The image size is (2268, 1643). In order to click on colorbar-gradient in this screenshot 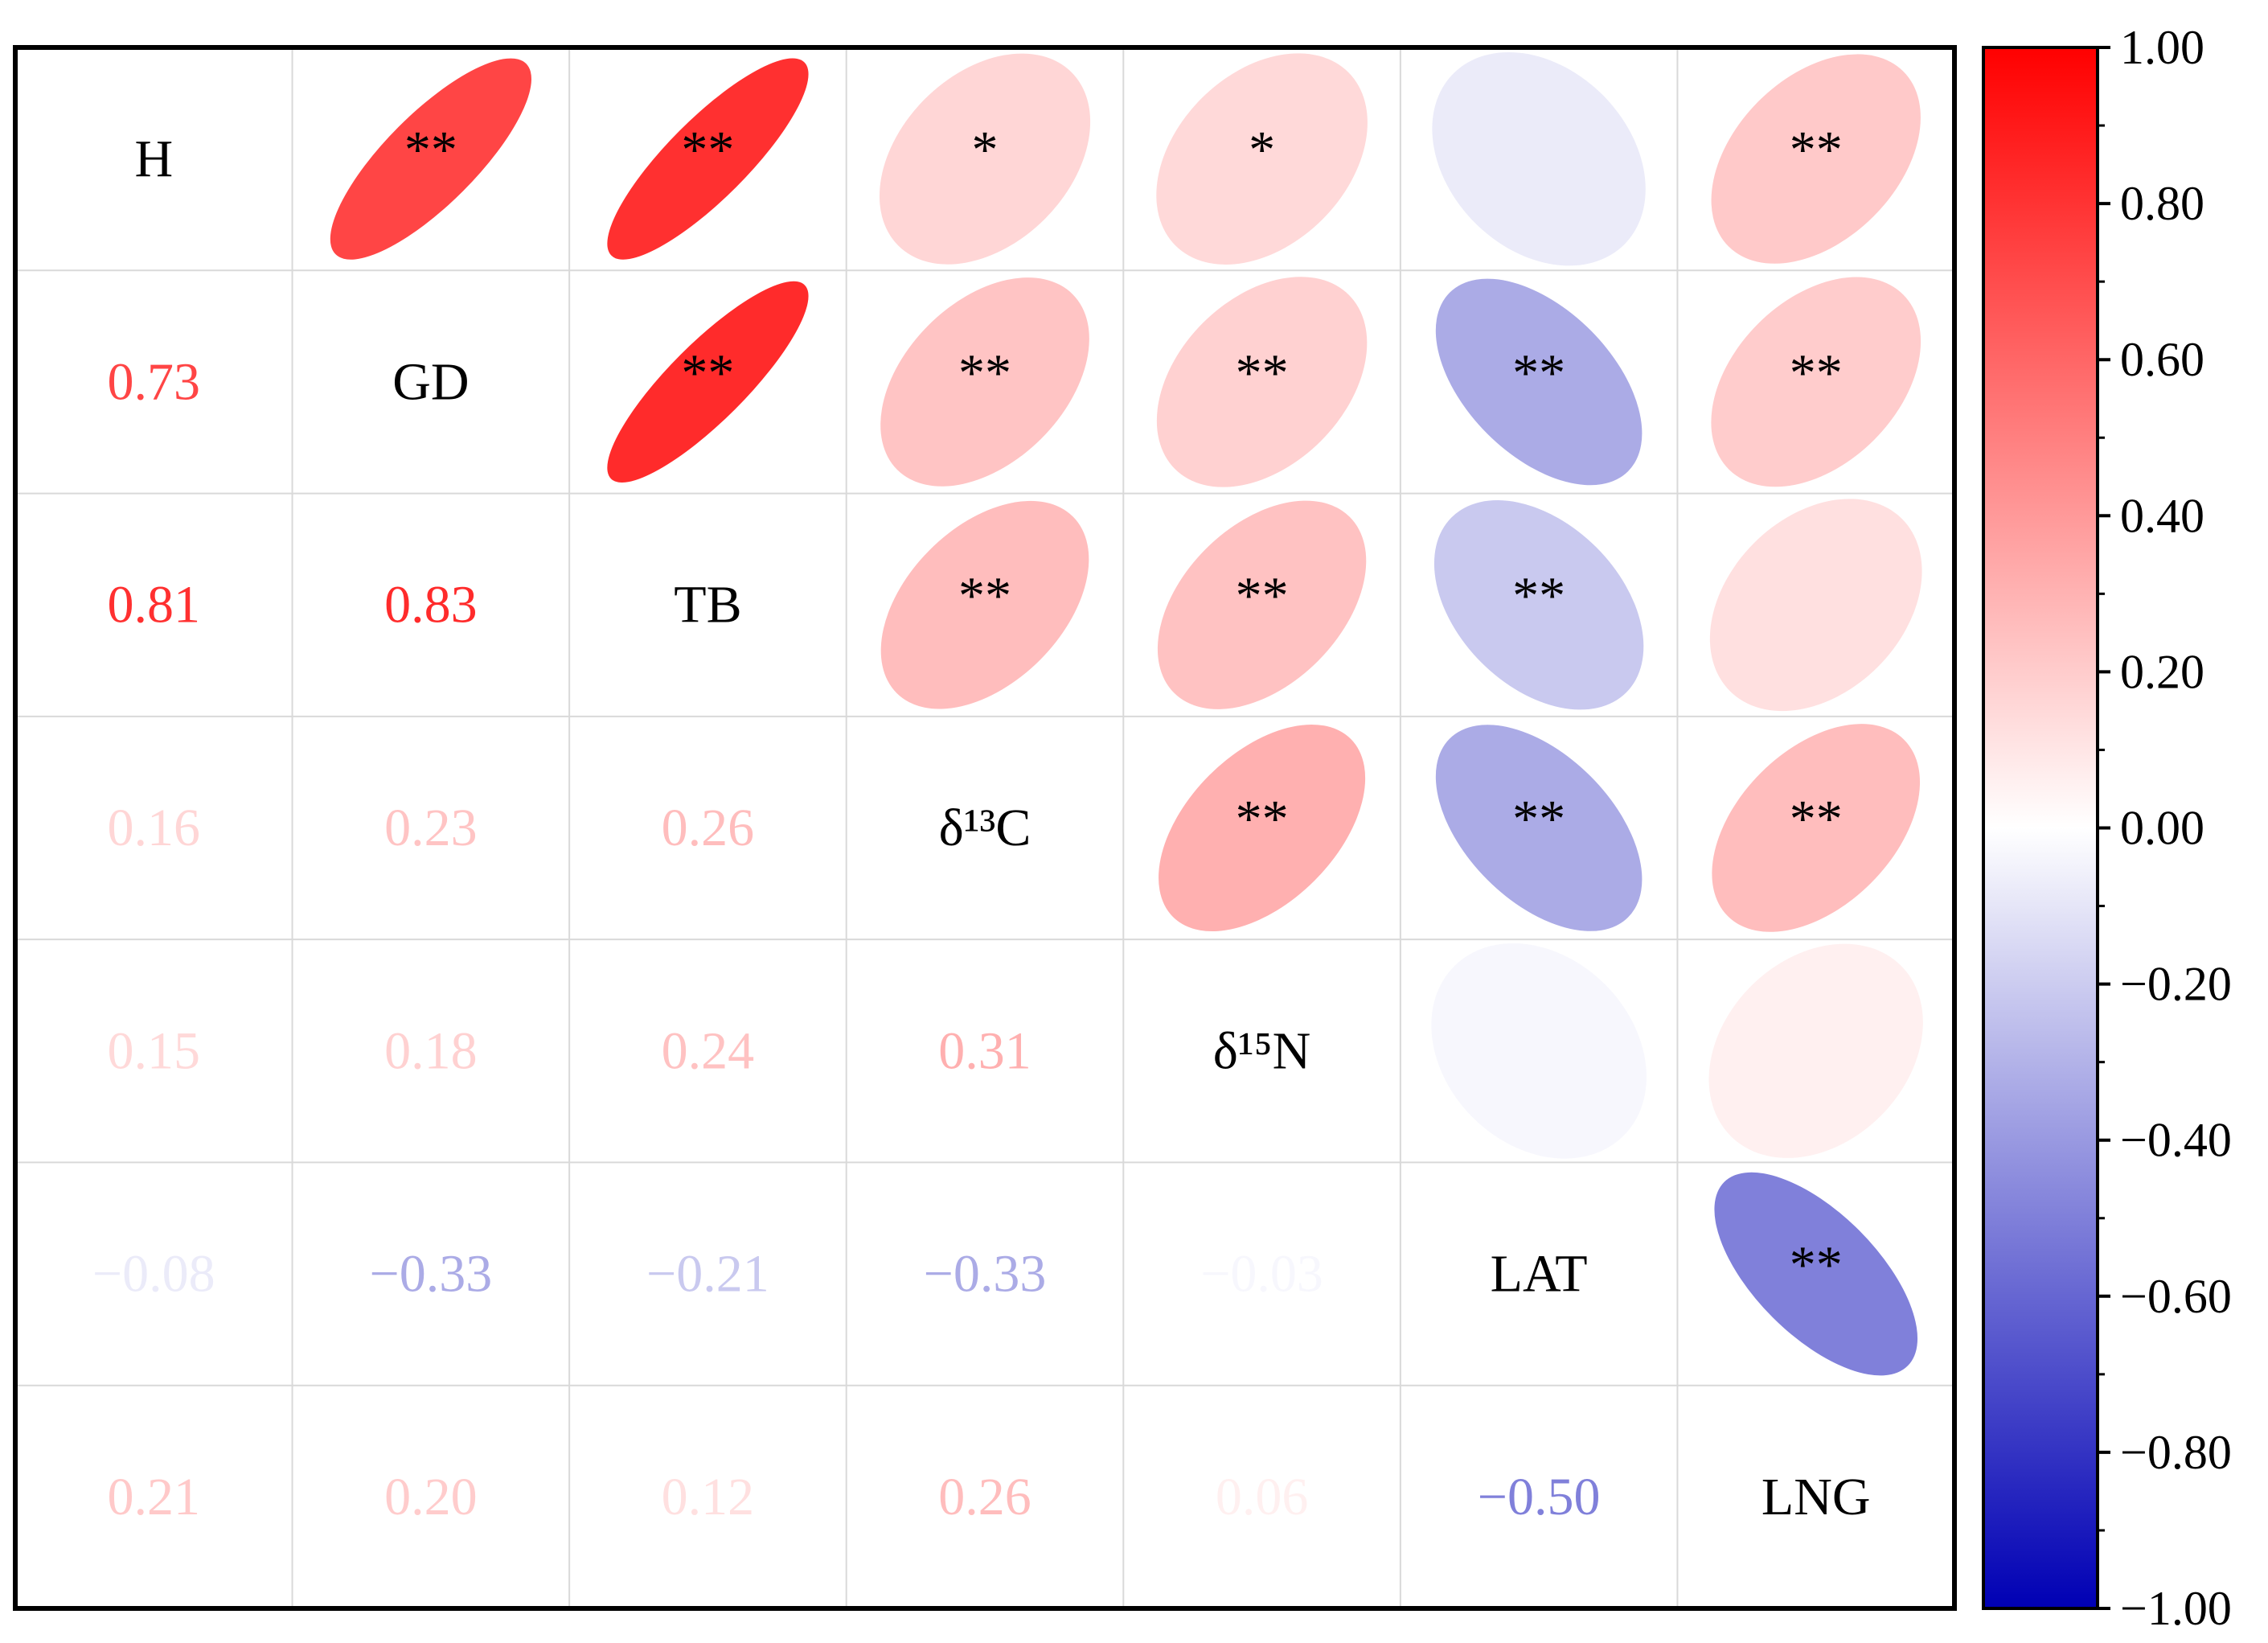, I will do `click(2040, 828)`.